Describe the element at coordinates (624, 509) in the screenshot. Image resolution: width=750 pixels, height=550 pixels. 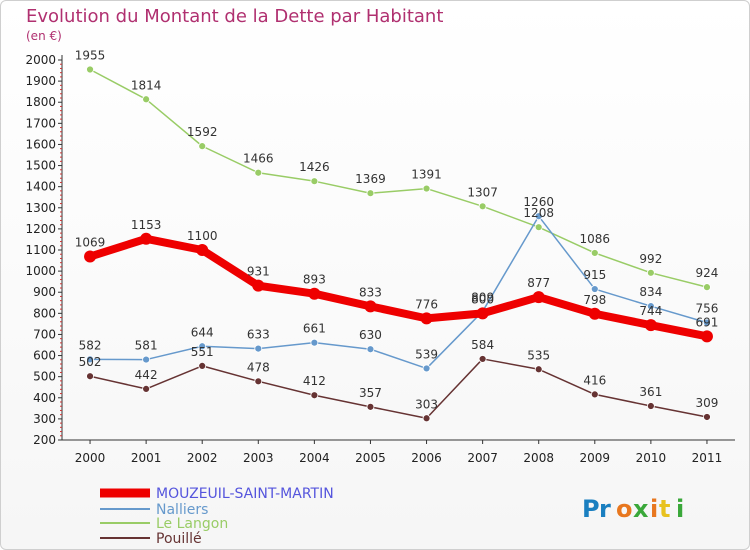
I see `logo-letter: o` at that location.